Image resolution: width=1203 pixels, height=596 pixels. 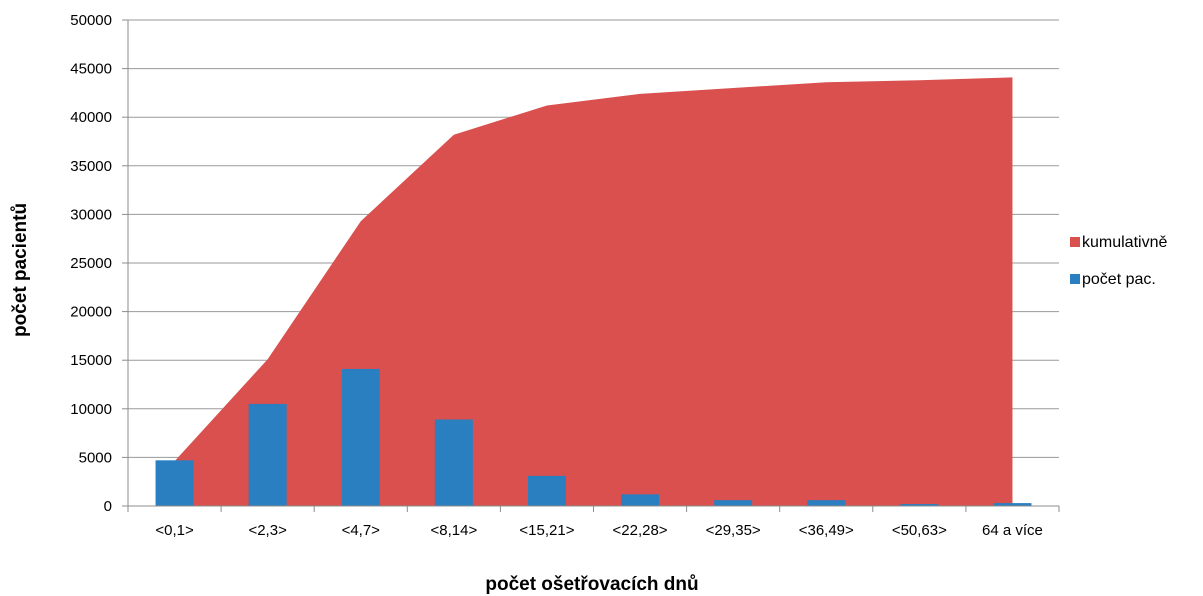 I want to click on x-tick-label: 64 a více, so click(x=1012, y=530).